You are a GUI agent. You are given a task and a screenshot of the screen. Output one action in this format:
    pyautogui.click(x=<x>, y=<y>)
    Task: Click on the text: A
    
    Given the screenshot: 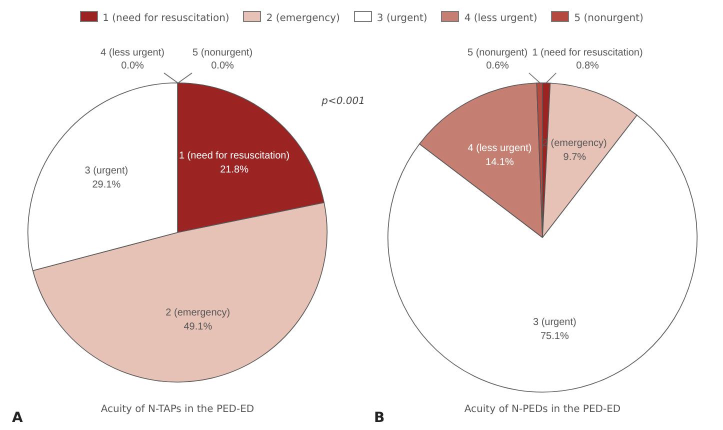 What is the action you would take?
    pyautogui.click(x=17, y=418)
    